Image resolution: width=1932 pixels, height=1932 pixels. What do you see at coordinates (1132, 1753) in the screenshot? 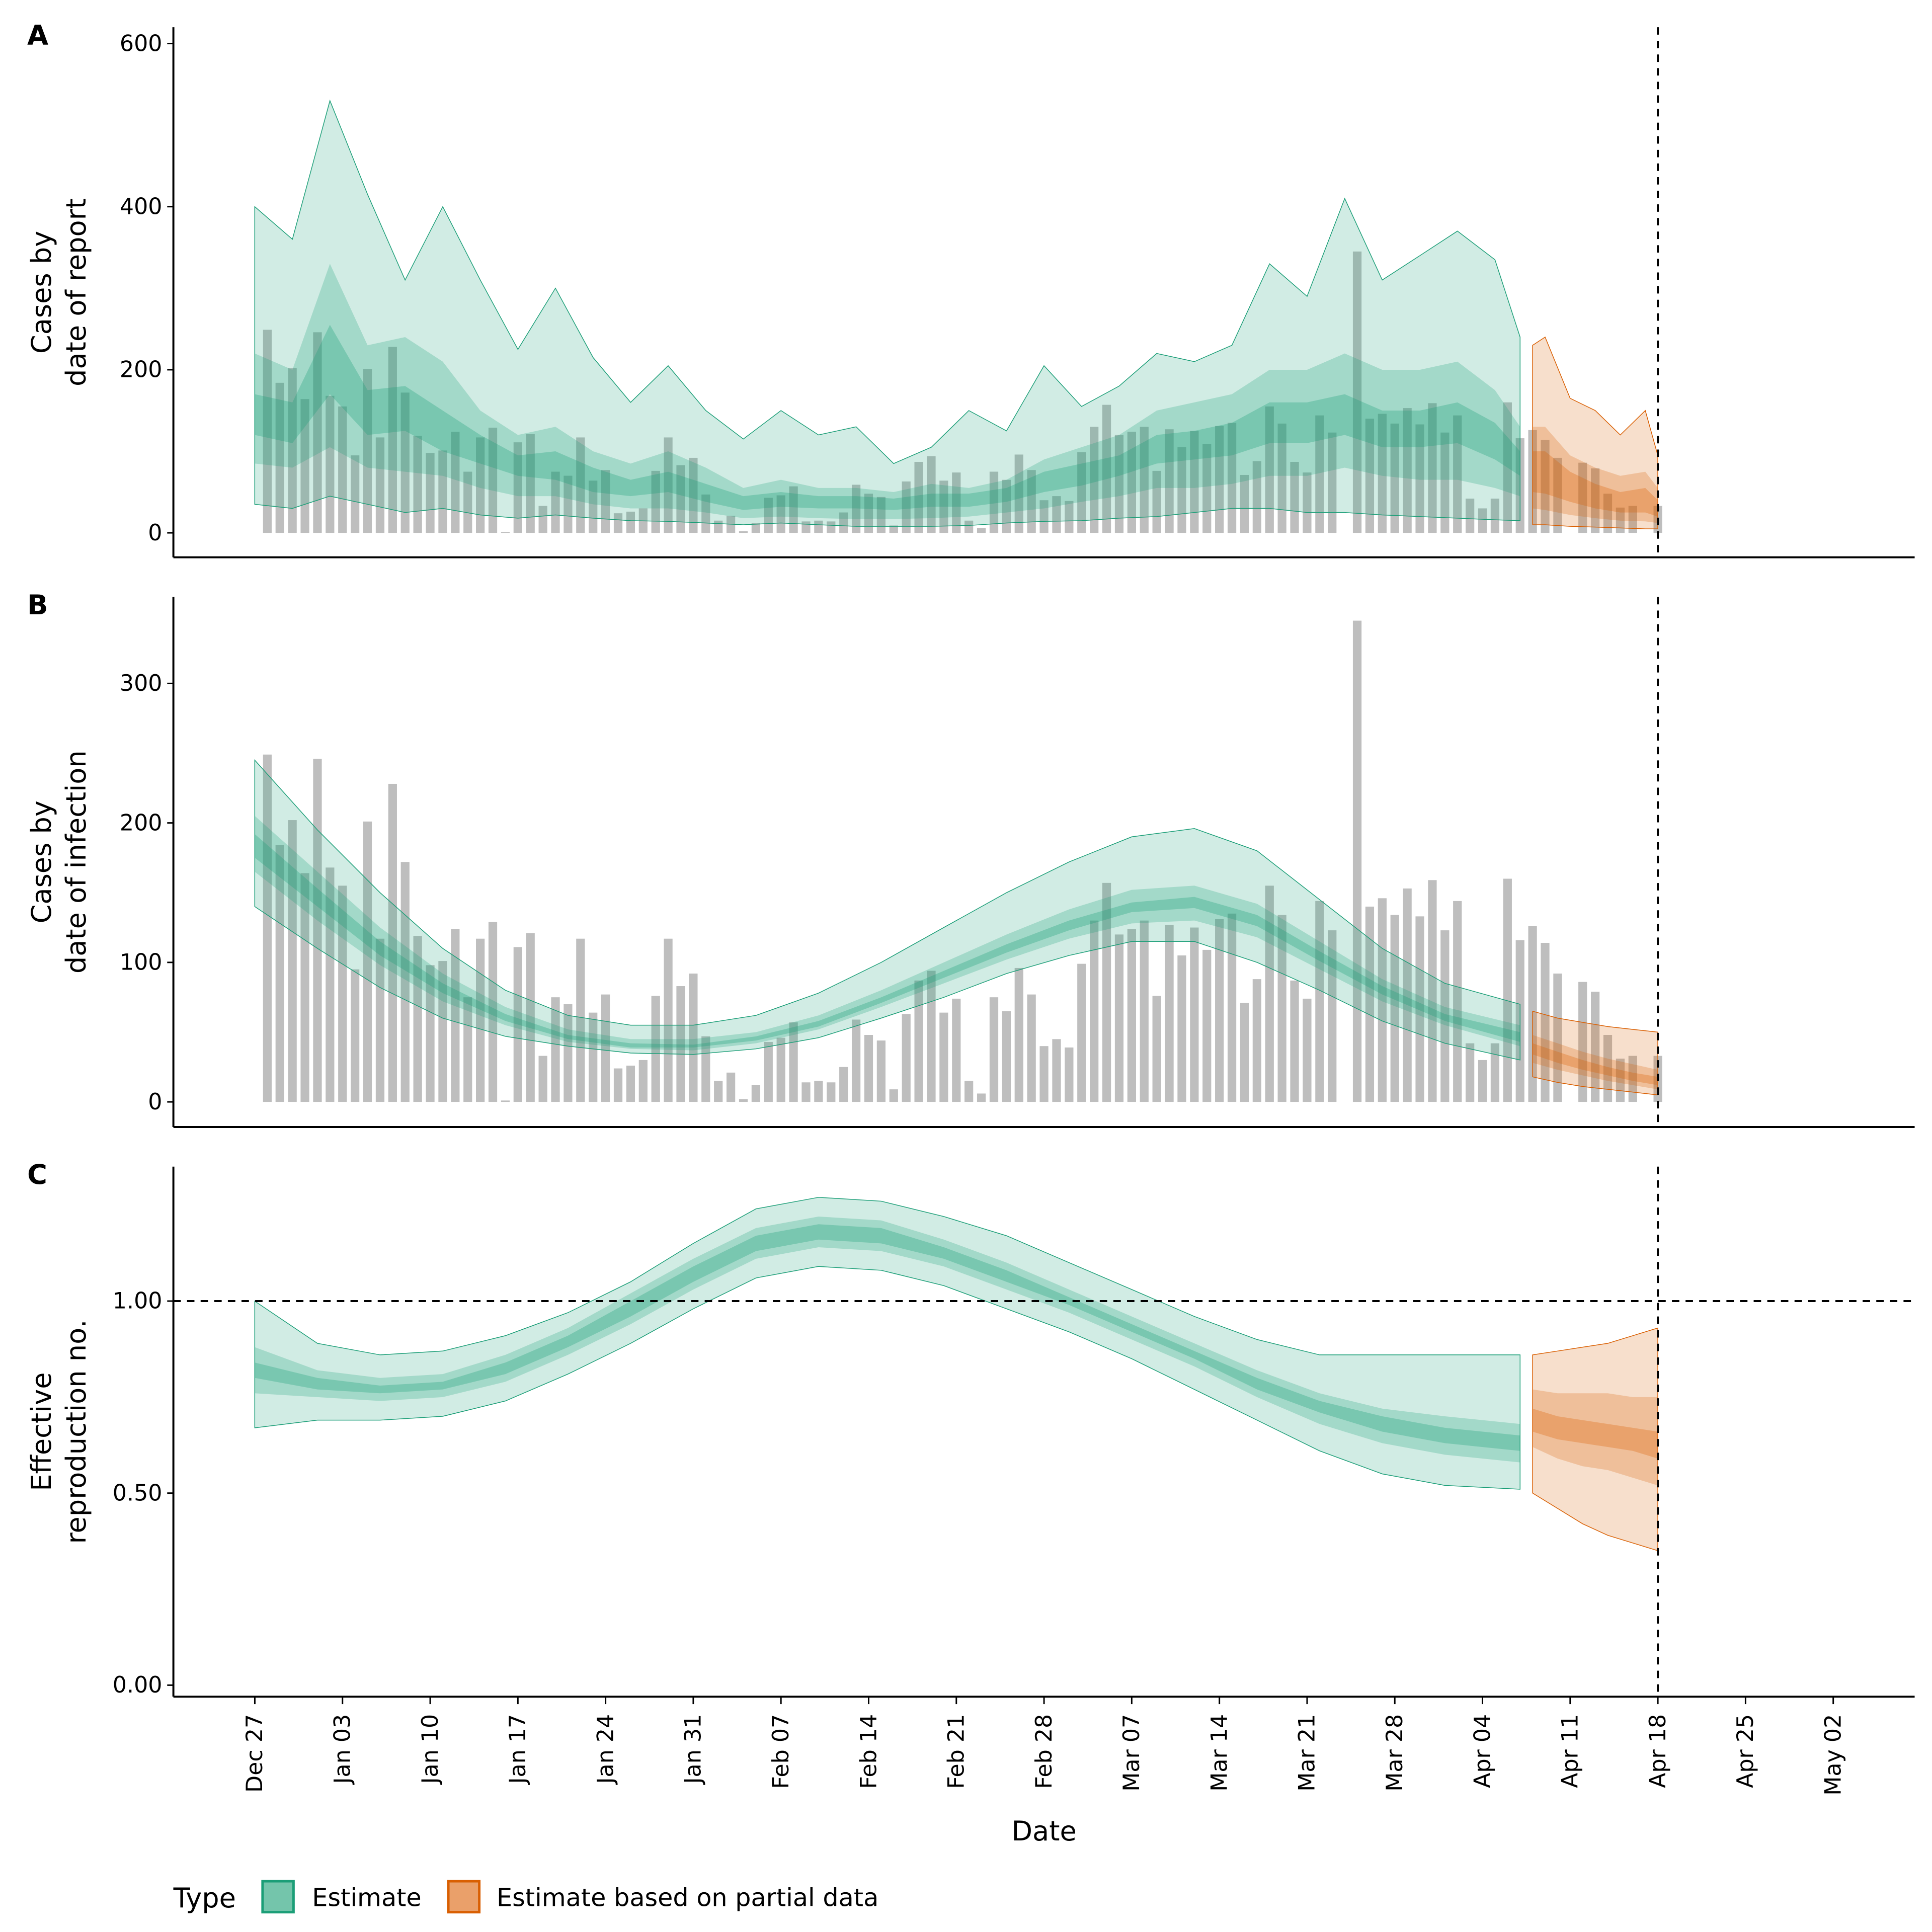
I see `x-tick-label: Mar 07` at bounding box center [1132, 1753].